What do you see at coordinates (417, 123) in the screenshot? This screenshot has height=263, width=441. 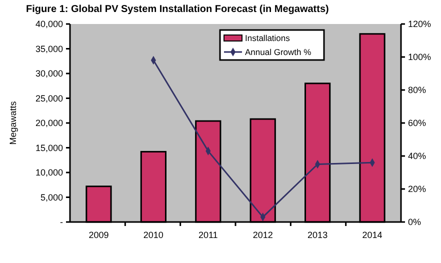 I see `y2-tick-label: 60%` at bounding box center [417, 123].